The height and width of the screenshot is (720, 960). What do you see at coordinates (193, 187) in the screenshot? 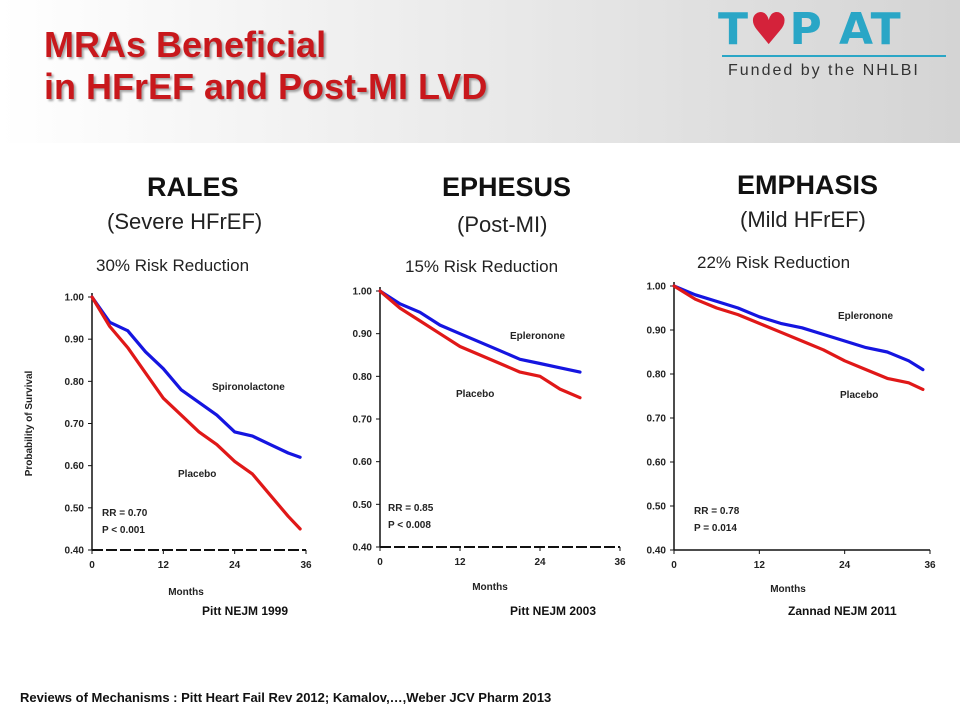
I see `trial-name-rales: RALES` at bounding box center [193, 187].